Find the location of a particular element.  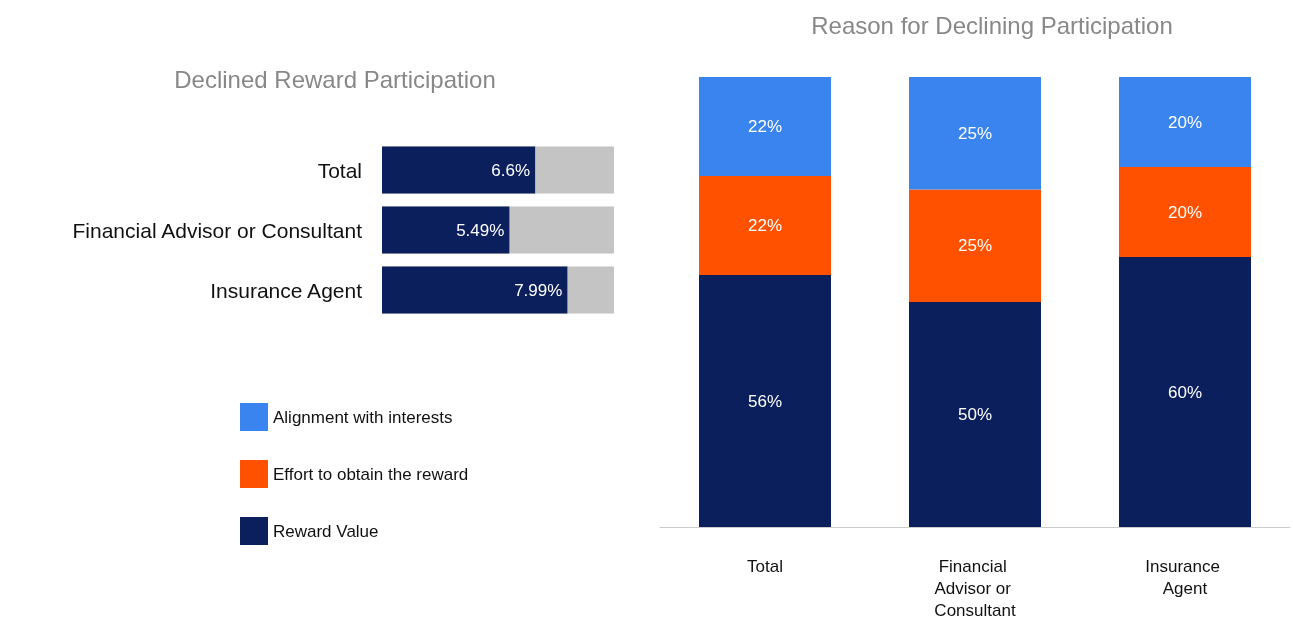

chart-title: Declined Reward Participation is located at coordinates (335, 79).